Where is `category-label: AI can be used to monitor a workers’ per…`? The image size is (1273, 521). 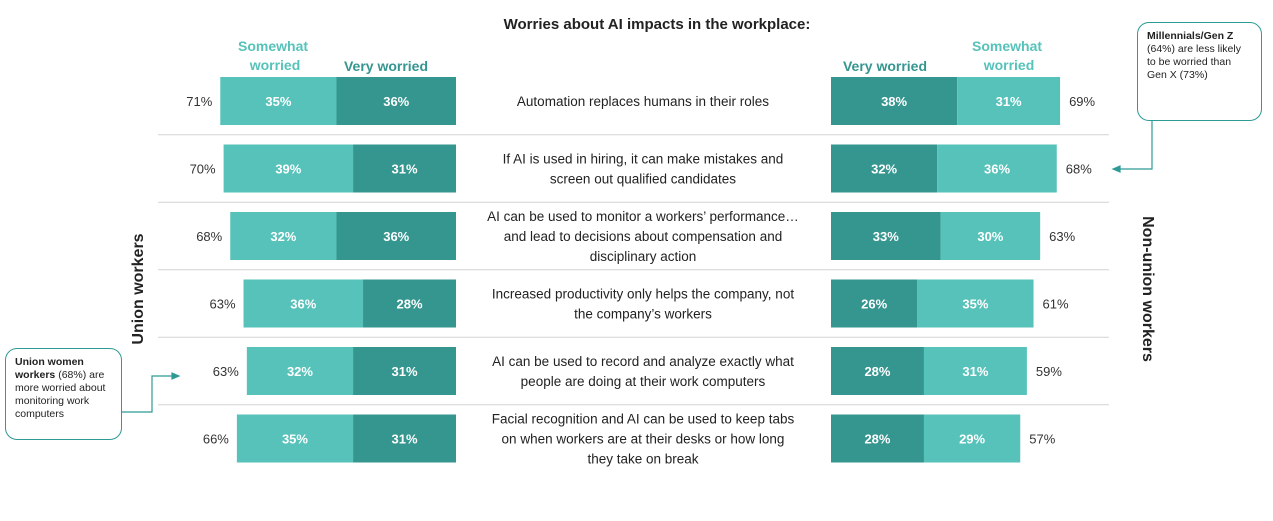
category-label: AI can be used to monitor a workers’ per… is located at coordinates (643, 236).